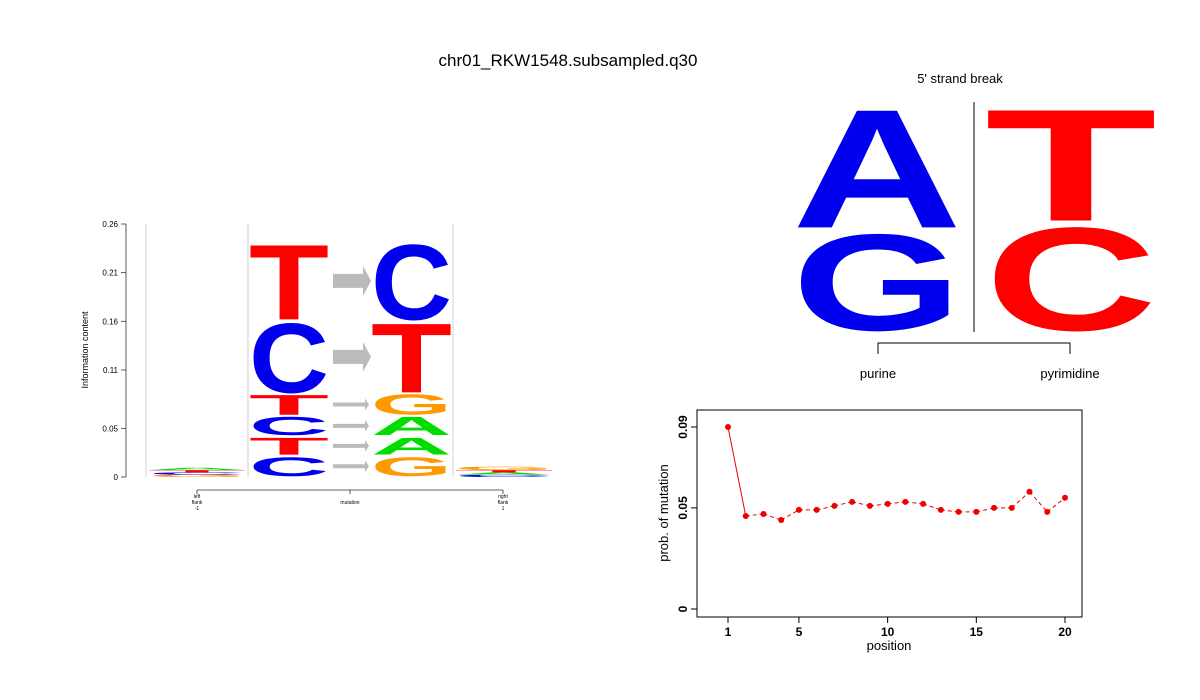 This screenshot has height=700, width=1200. I want to click on x-tick-label: mutation, so click(349, 503).